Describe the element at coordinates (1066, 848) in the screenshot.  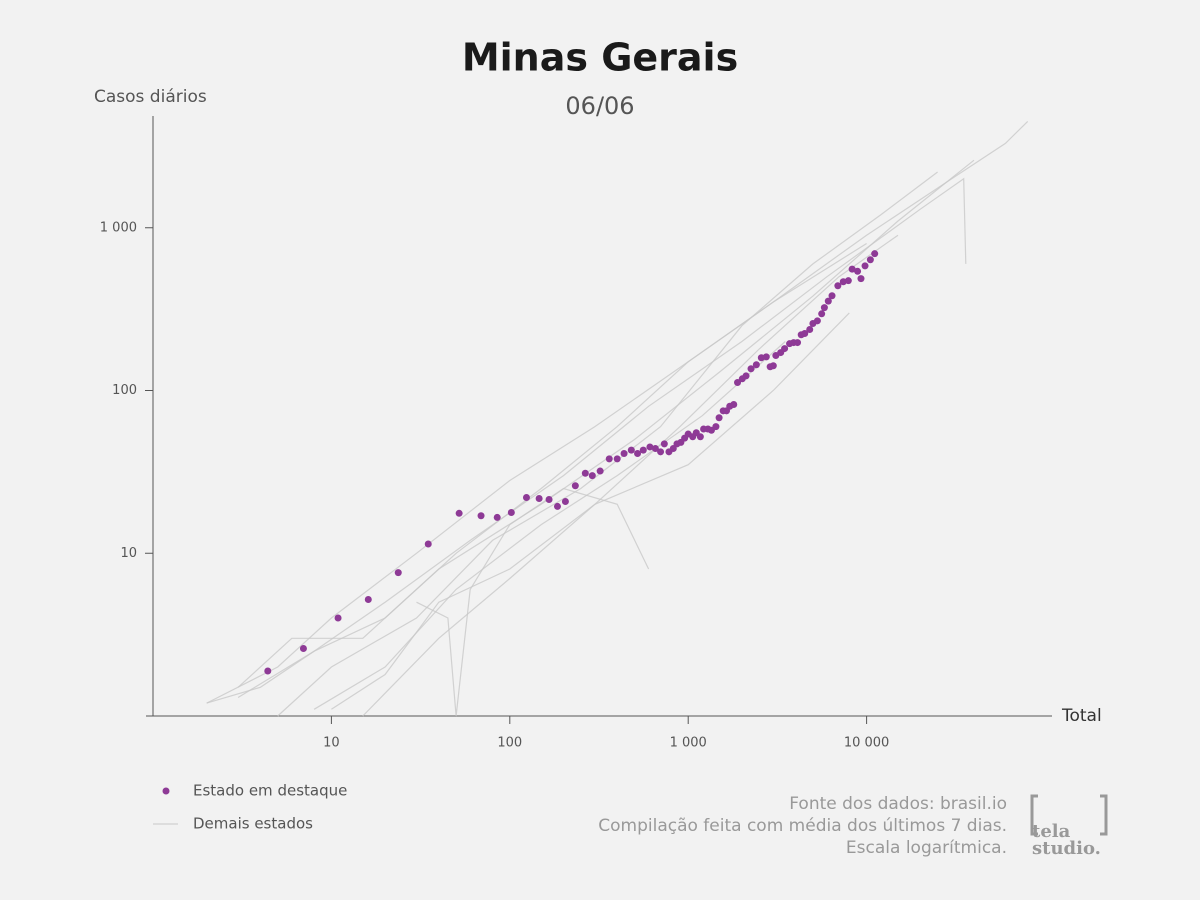
I see `logo-text: studio.` at that location.